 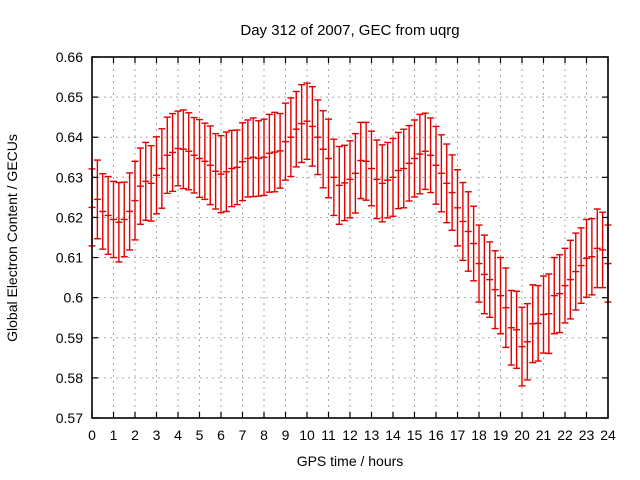 I want to click on y-tick-label: 0.57, so click(x=69, y=418).